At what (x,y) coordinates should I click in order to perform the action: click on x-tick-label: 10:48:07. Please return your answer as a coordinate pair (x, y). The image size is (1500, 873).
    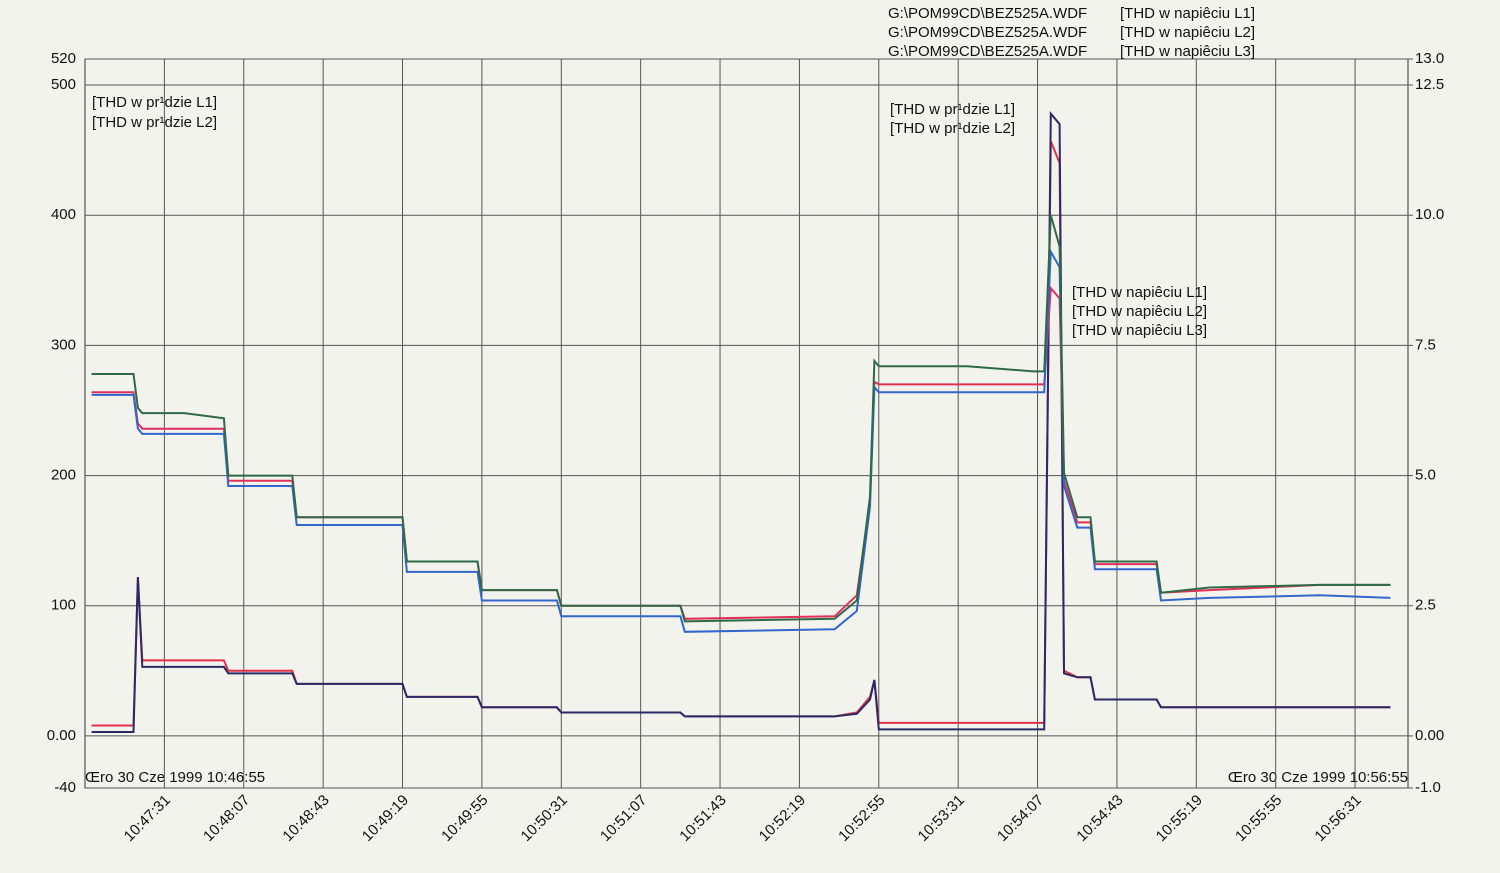
    Looking at the image, I should click on (226, 818).